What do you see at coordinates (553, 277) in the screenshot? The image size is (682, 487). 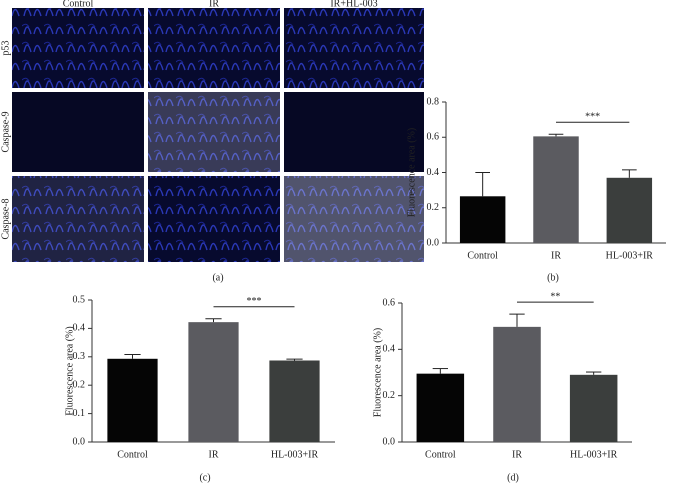 I see `panel-label: (b)` at bounding box center [553, 277].